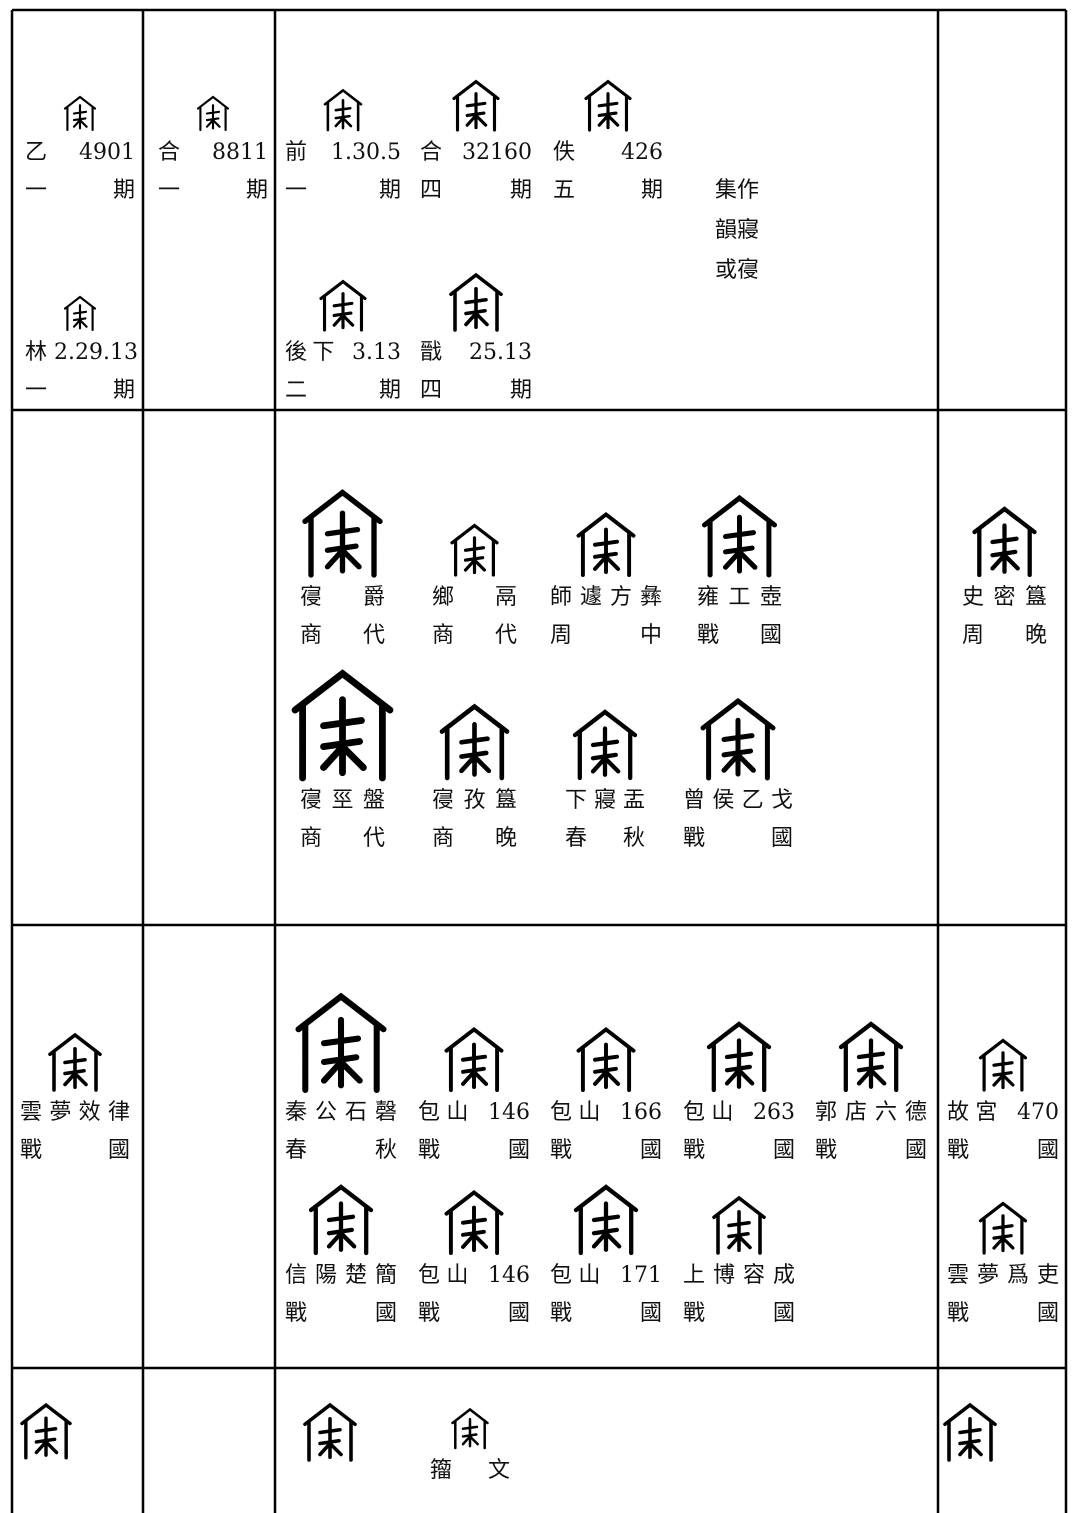 The image size is (1072, 1513). Describe the element at coordinates (606, 1112) in the screenshot. I see `entry-source: 包山 166` at that location.